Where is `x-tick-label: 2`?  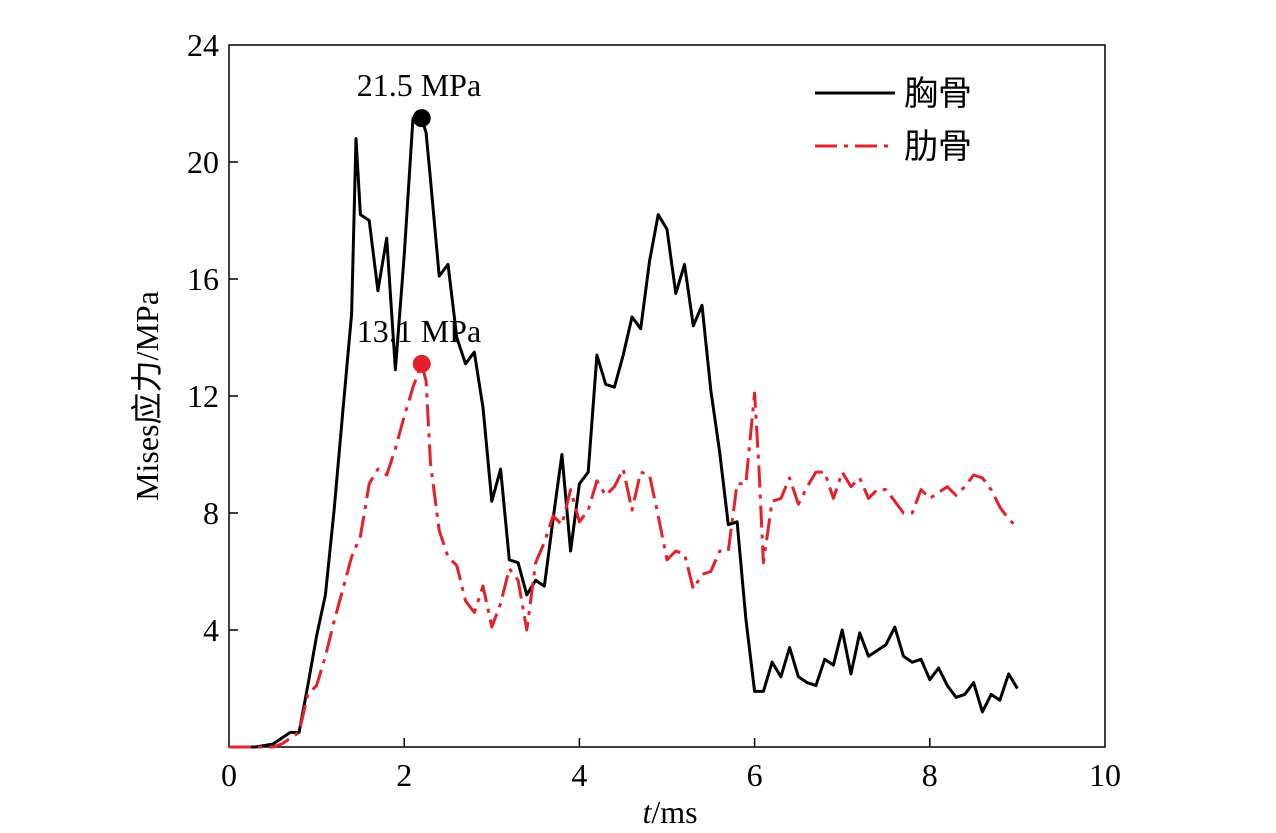
x-tick-label: 2 is located at coordinates (404, 775).